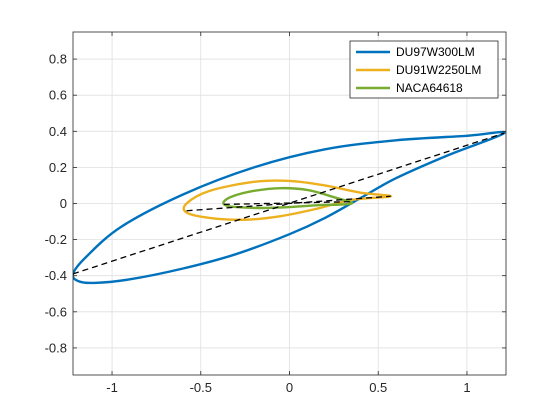  I want to click on y-tick-label: 0, so click(63, 203).